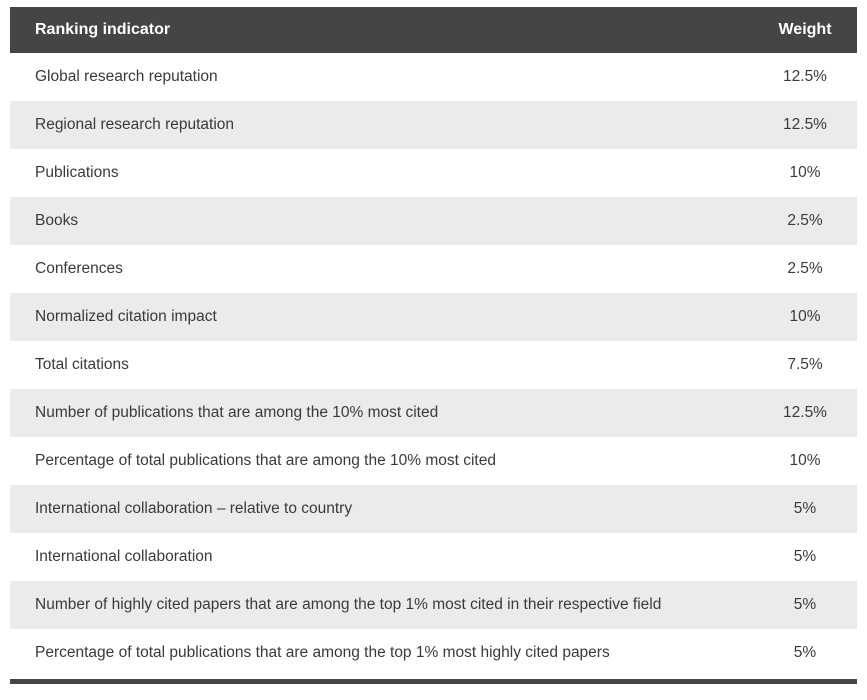  What do you see at coordinates (57, 220) in the screenshot?
I see `ranking-indicator-cell: Books` at bounding box center [57, 220].